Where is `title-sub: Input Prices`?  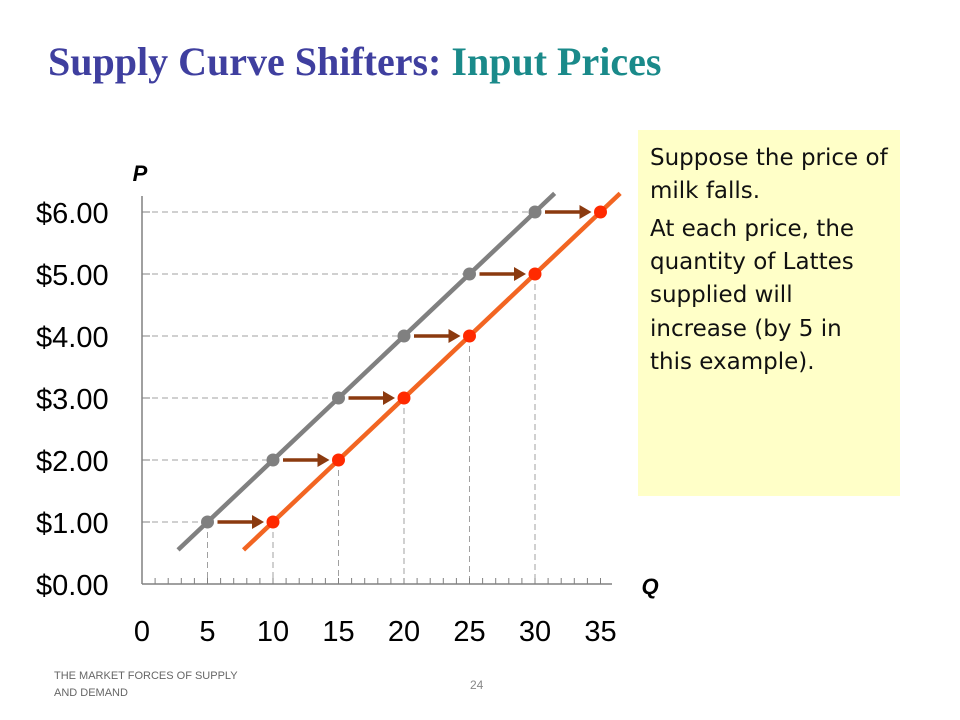 title-sub: Input Prices is located at coordinates (556, 61).